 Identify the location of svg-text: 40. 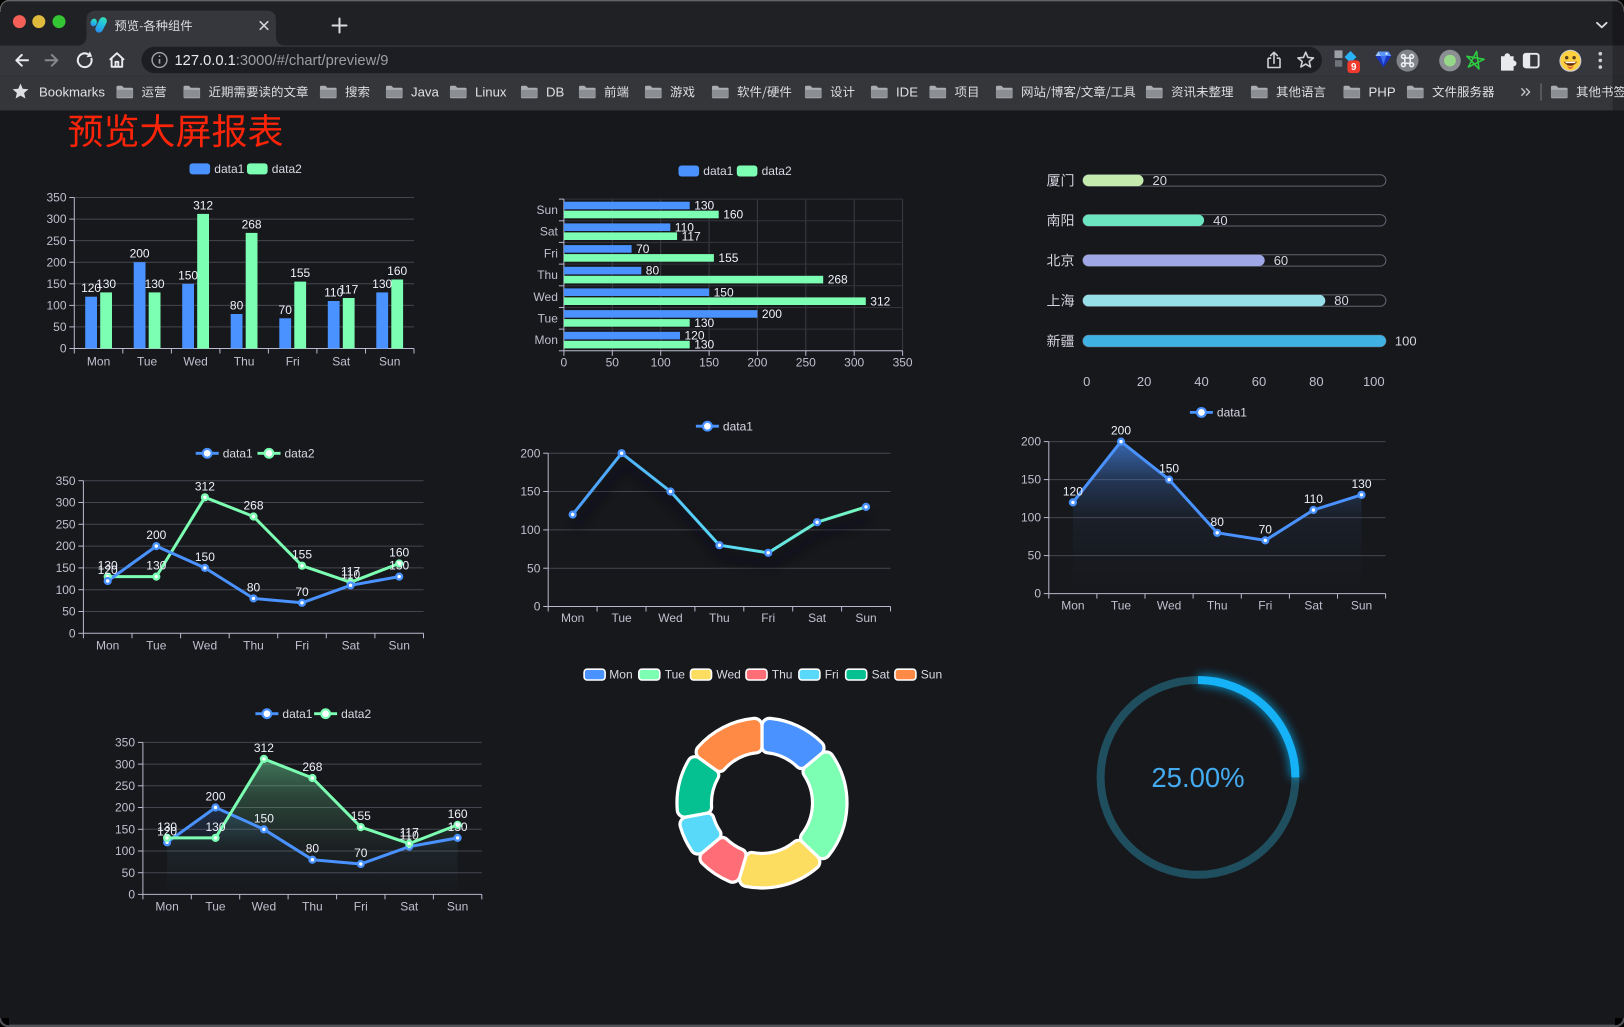
(1201, 381).